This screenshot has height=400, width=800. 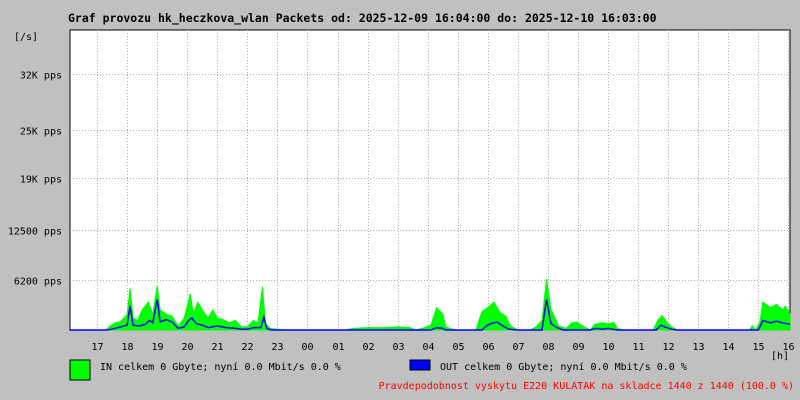 I want to click on y-tick-label: 19K pps, so click(x=41, y=180).